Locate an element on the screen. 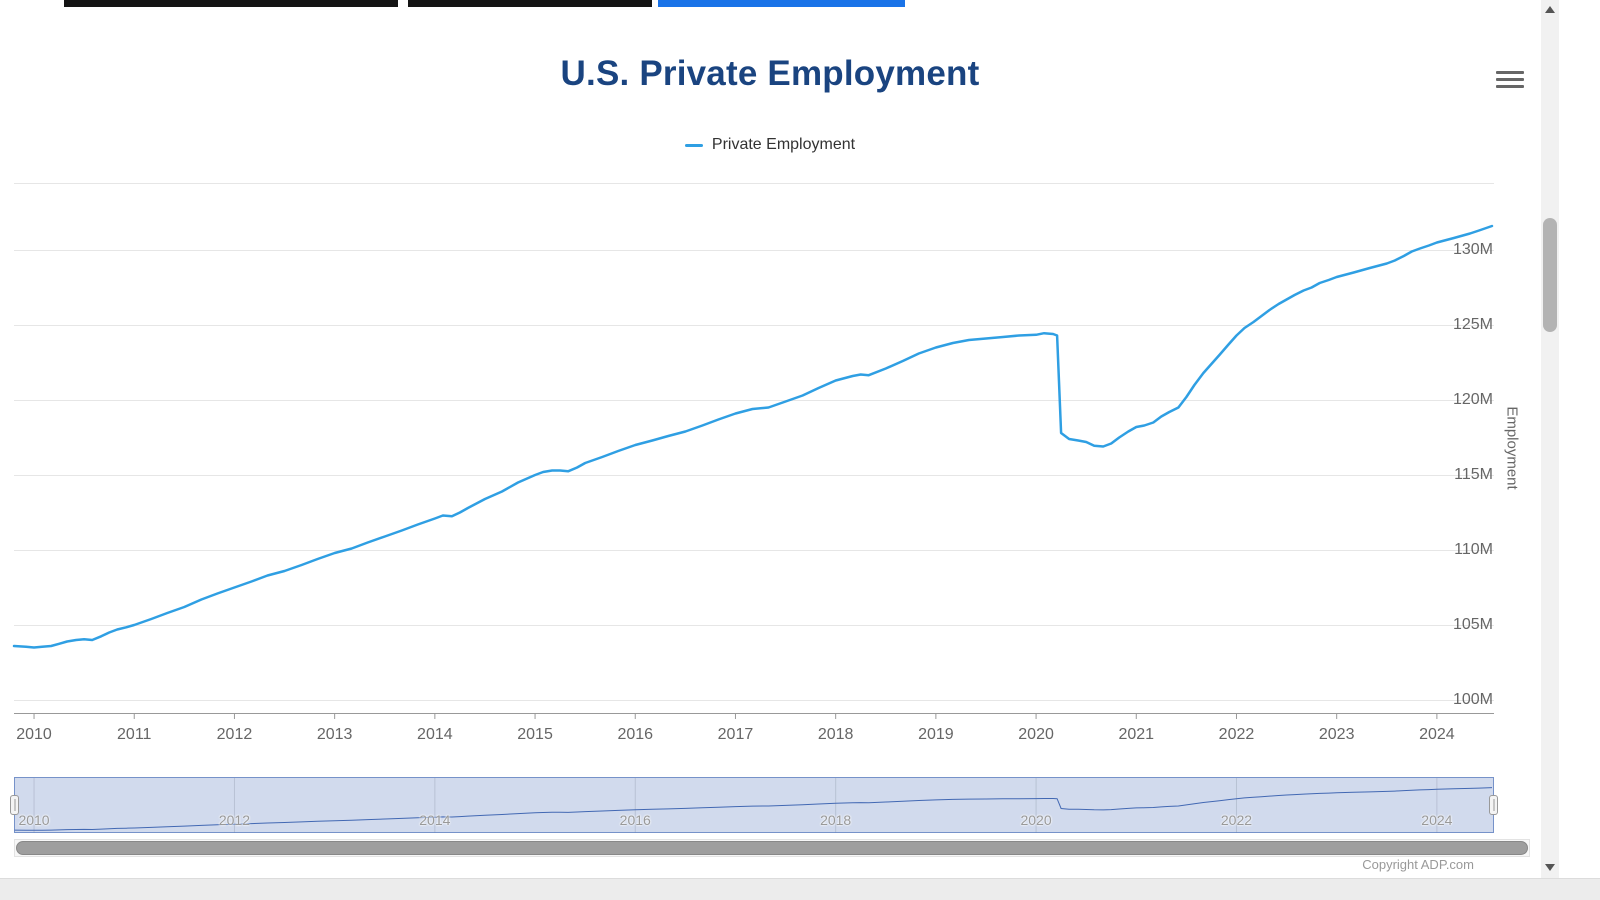  down-arrow-icon is located at coordinates (1550, 867).